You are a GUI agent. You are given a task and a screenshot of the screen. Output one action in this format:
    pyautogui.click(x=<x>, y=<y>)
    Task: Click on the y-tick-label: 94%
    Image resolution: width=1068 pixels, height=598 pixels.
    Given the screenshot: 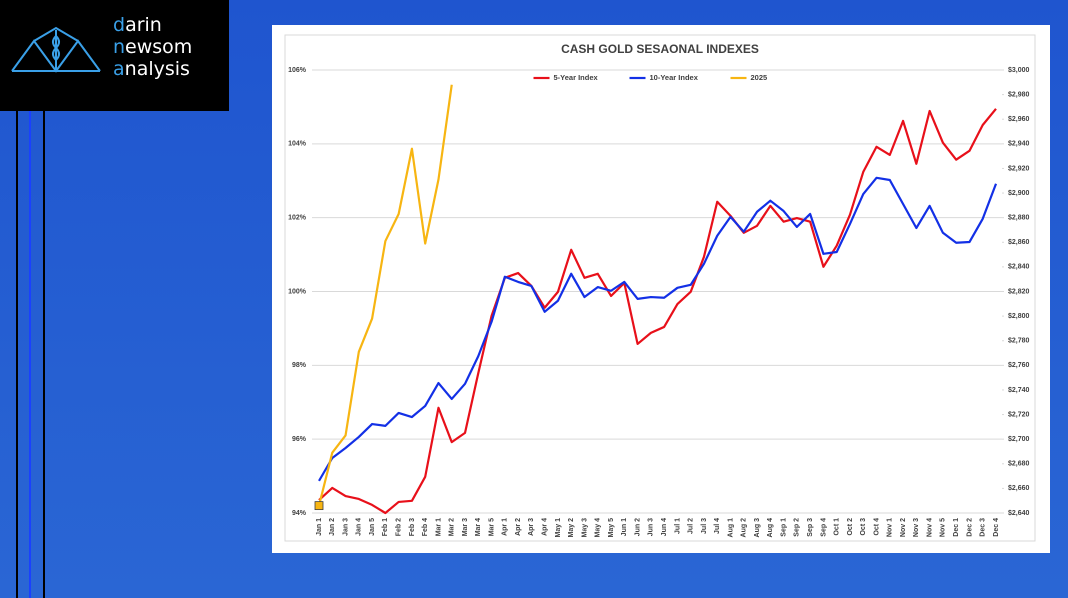 What is the action you would take?
    pyautogui.click(x=299, y=513)
    